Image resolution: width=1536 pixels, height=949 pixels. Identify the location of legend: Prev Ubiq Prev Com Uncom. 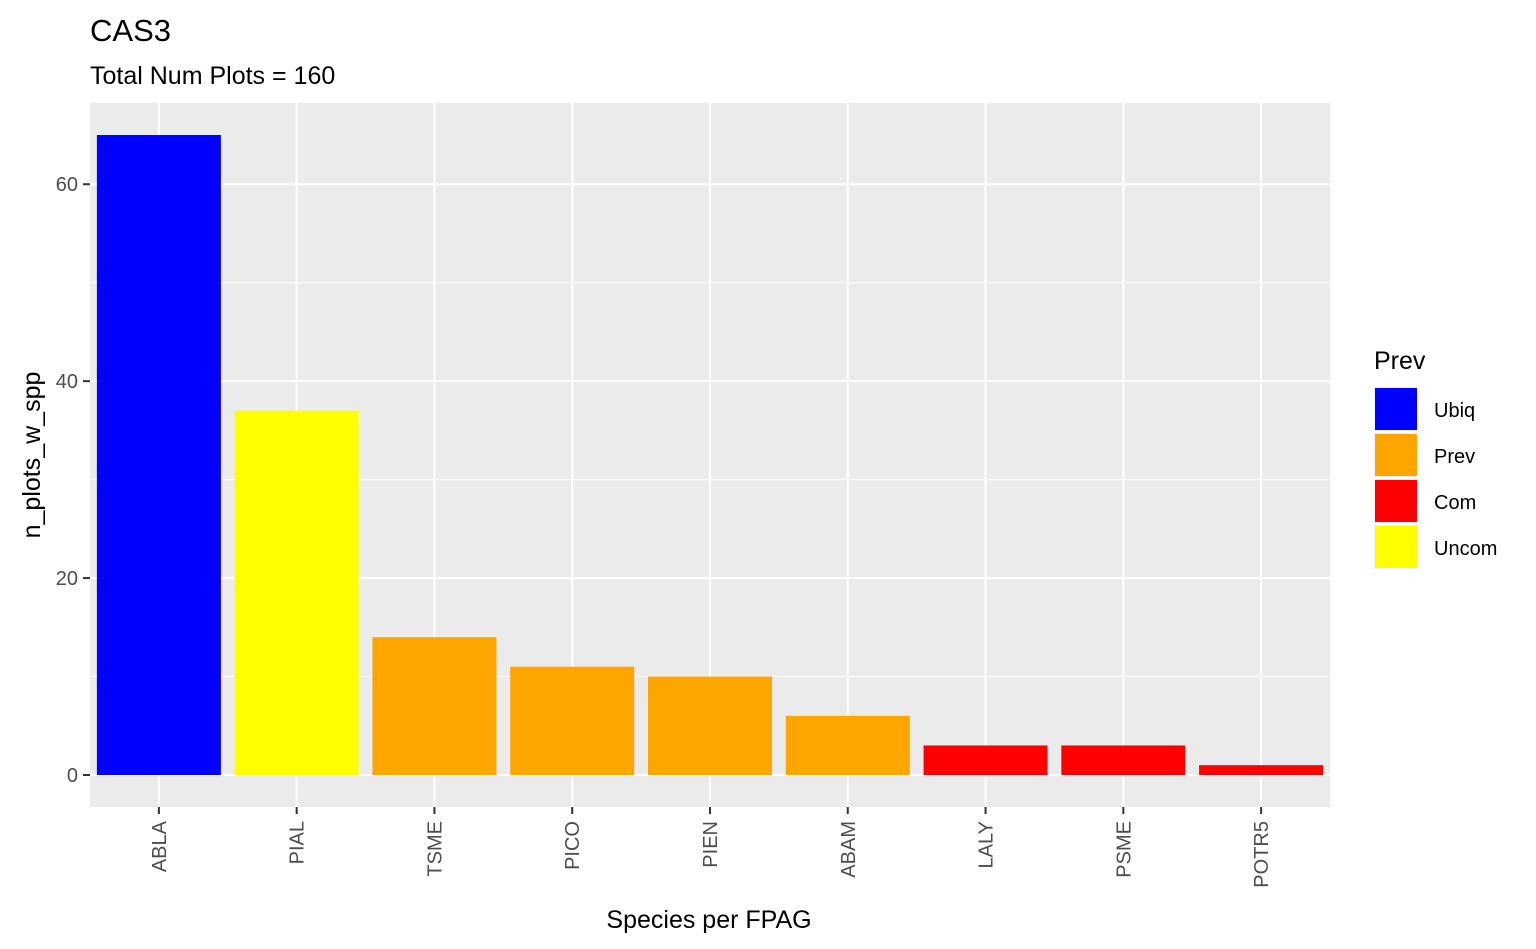
(1435, 458).